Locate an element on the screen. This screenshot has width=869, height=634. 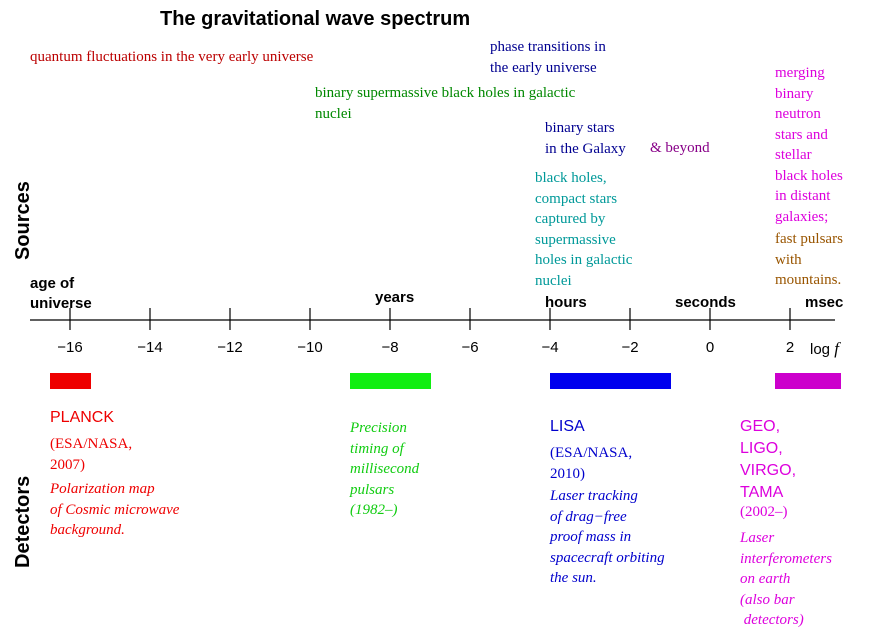
axis-tick-label: 0 is located at coordinates (710, 347).